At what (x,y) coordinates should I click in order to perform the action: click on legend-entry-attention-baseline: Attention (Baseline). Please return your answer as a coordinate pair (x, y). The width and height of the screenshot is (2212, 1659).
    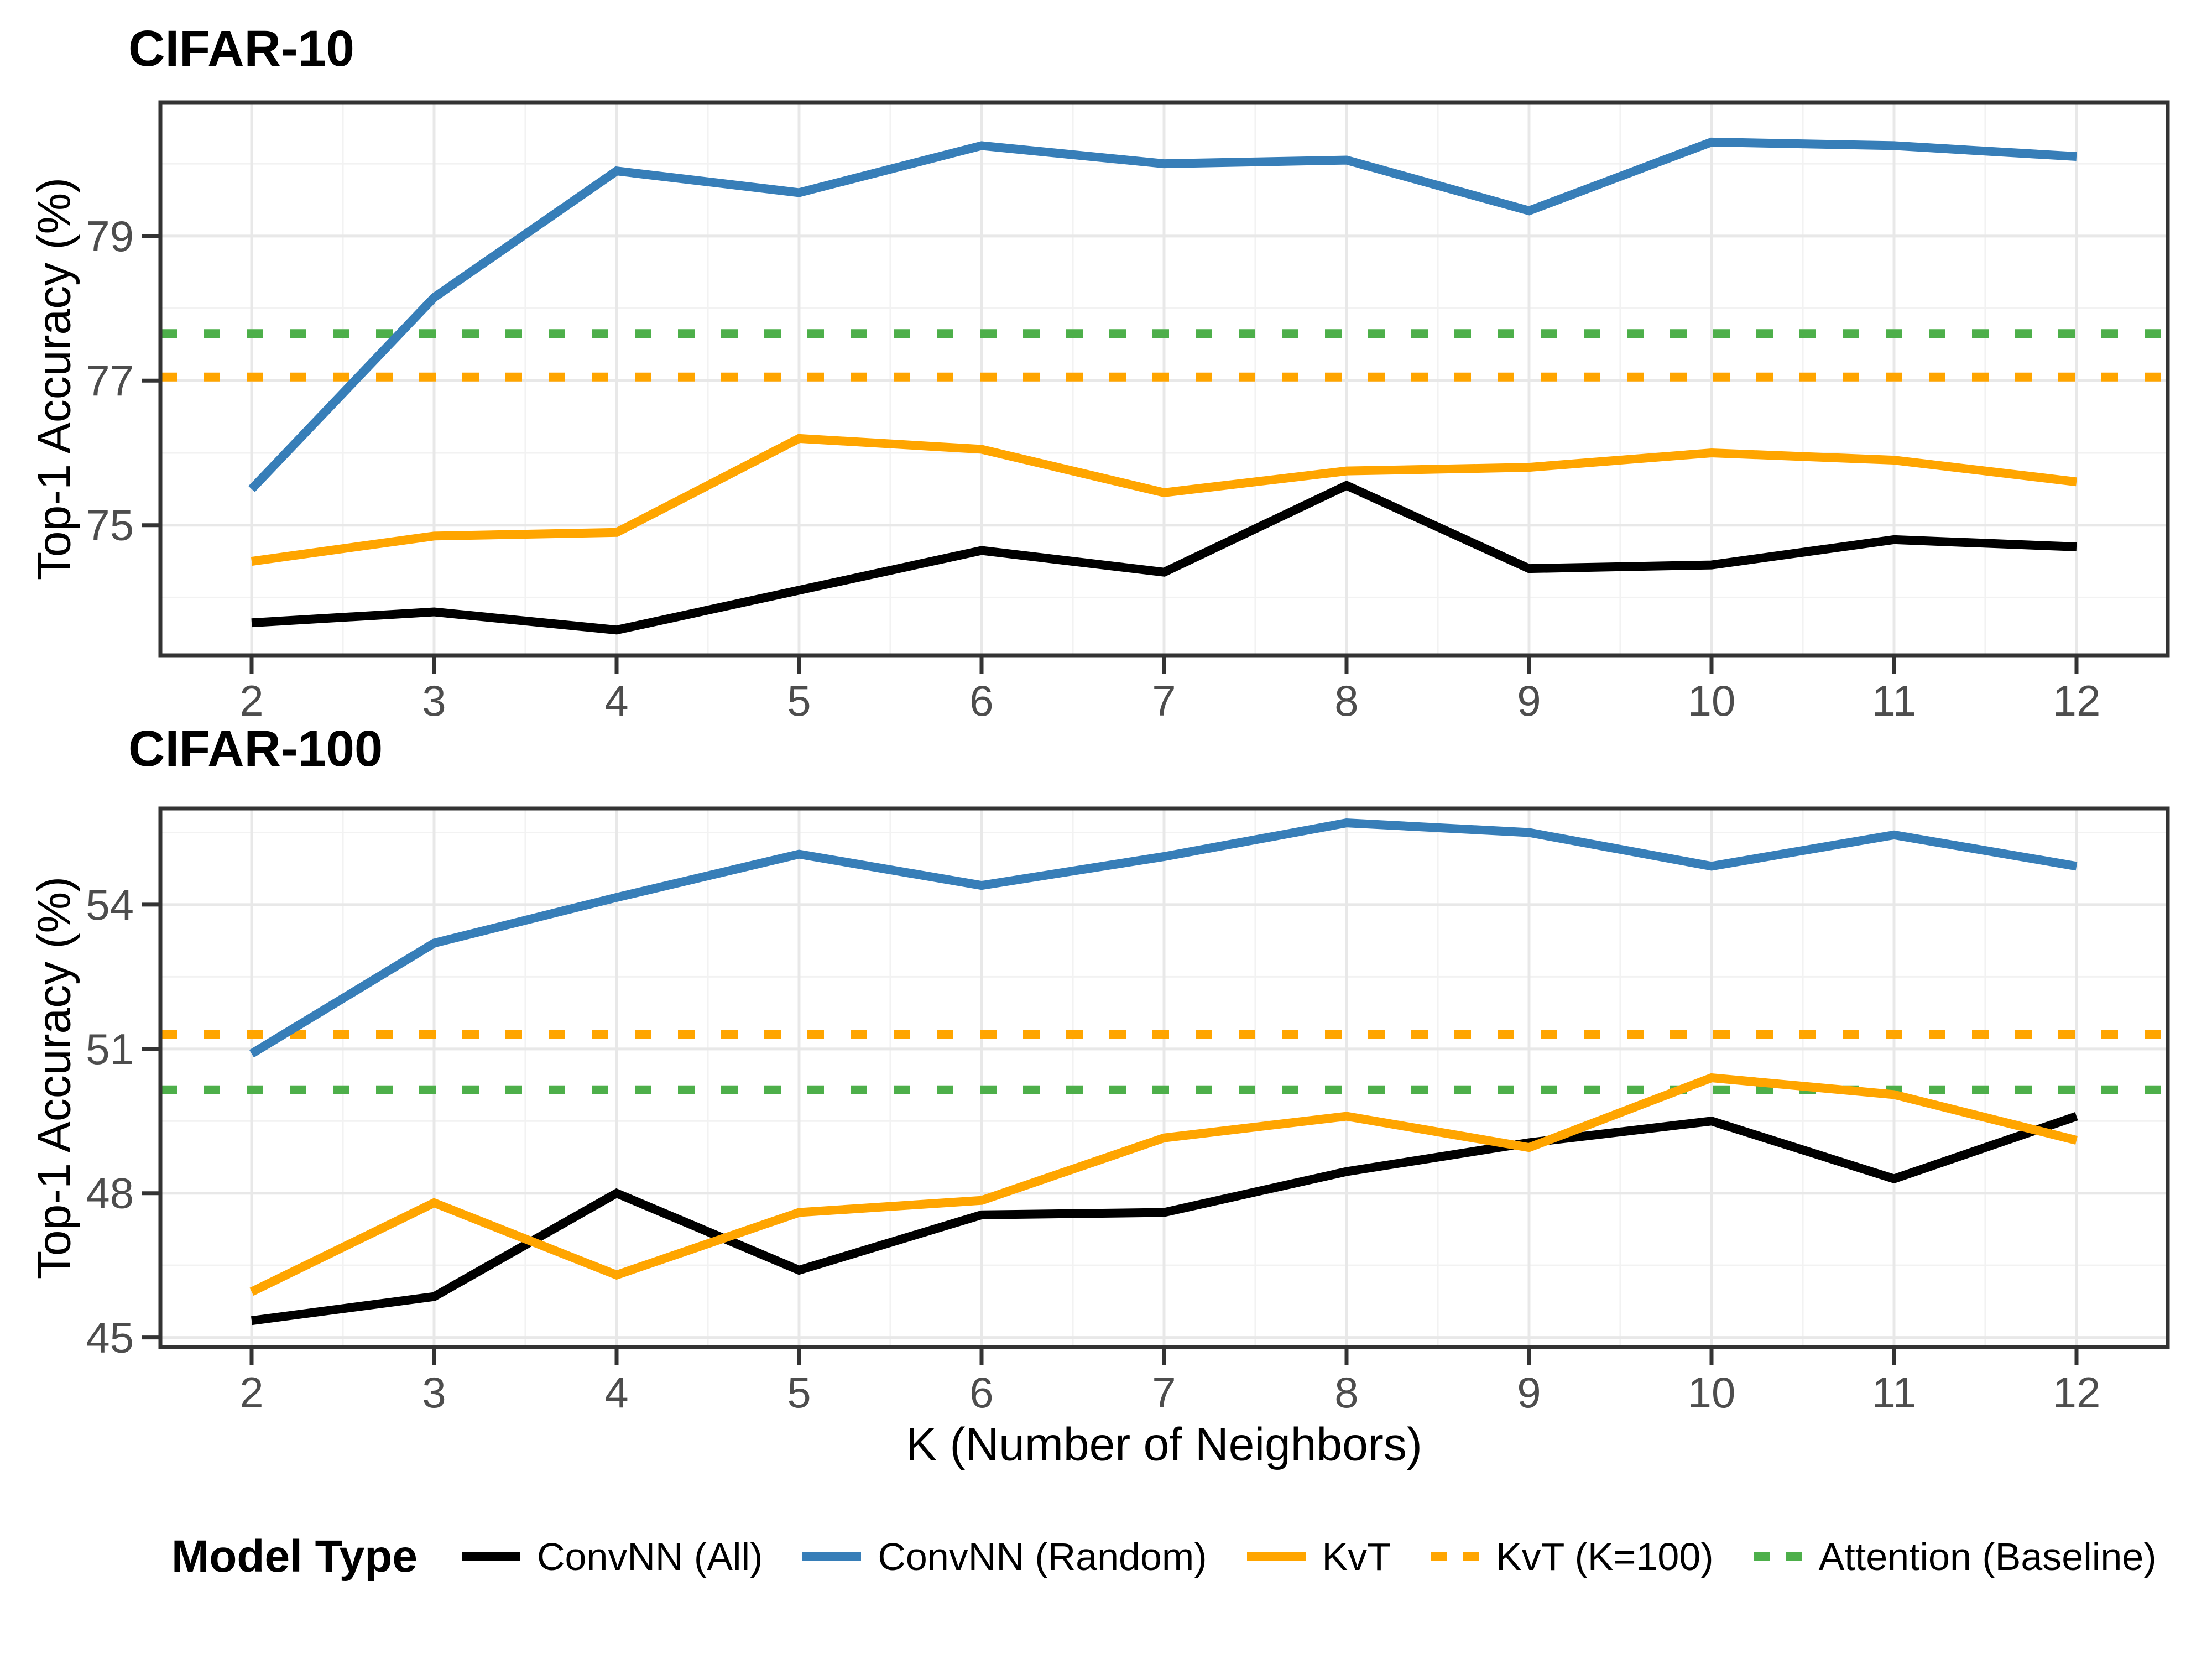
    Looking at the image, I should click on (1955, 1557).